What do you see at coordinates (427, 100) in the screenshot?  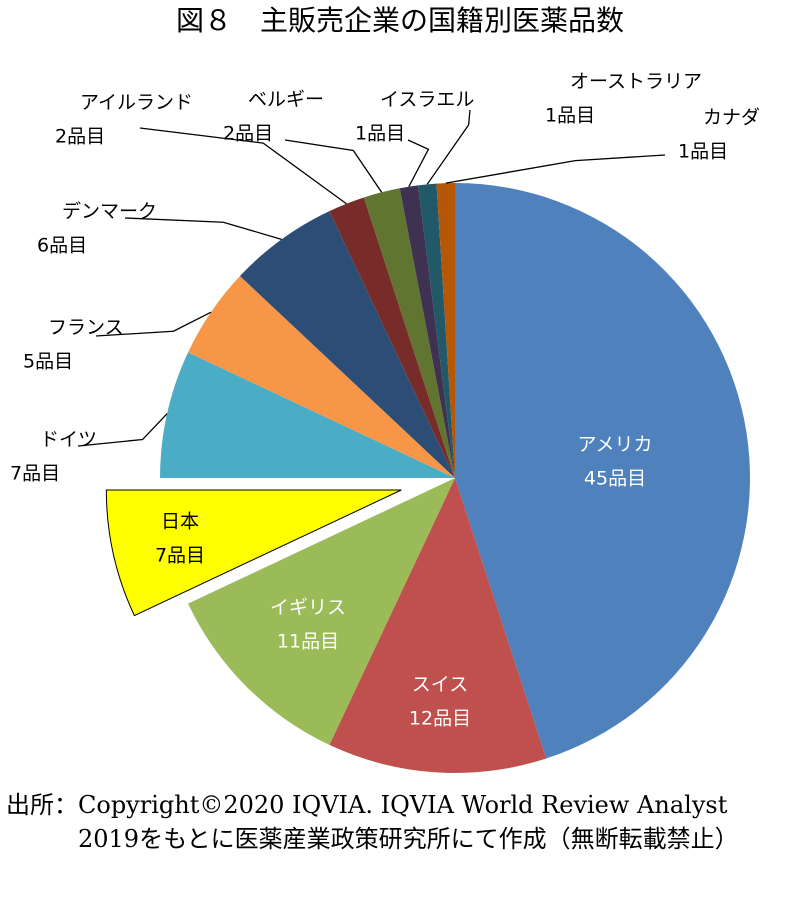 I see `slice-label: イスラエル` at bounding box center [427, 100].